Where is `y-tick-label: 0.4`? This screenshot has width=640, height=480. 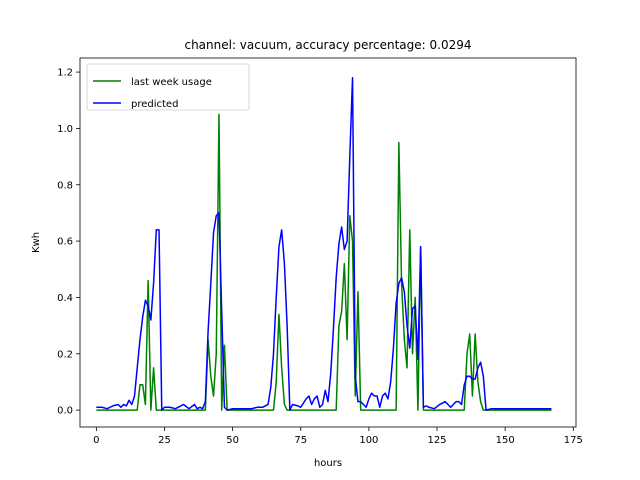
y-tick-label: 0.4 is located at coordinates (65, 298).